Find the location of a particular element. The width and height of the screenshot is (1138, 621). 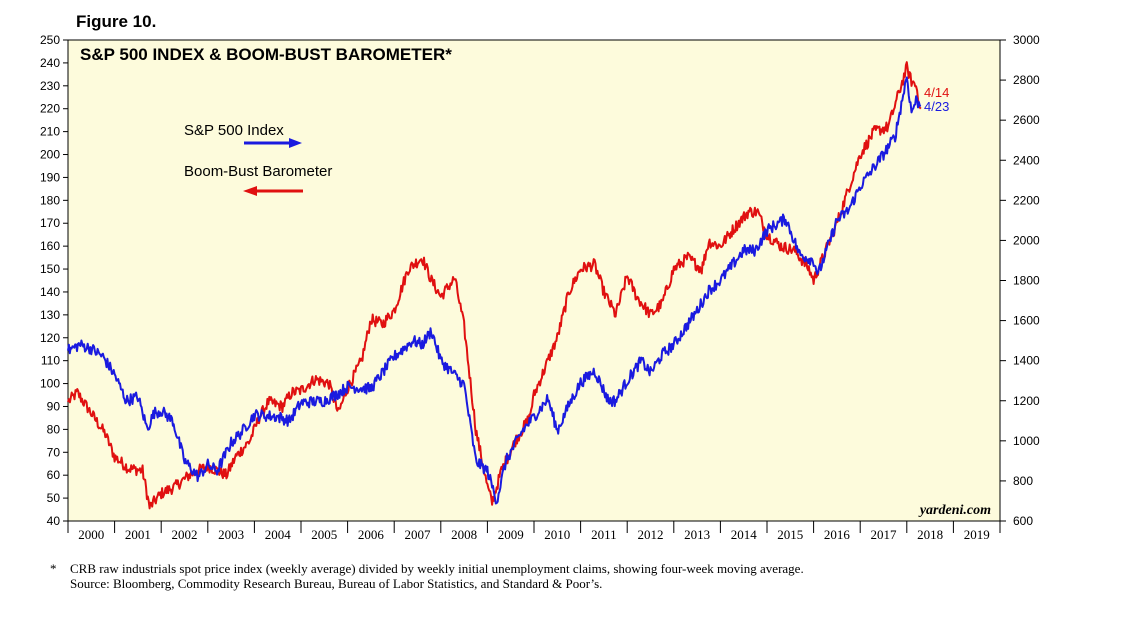

x-tick-label: 2018 is located at coordinates (930, 534).